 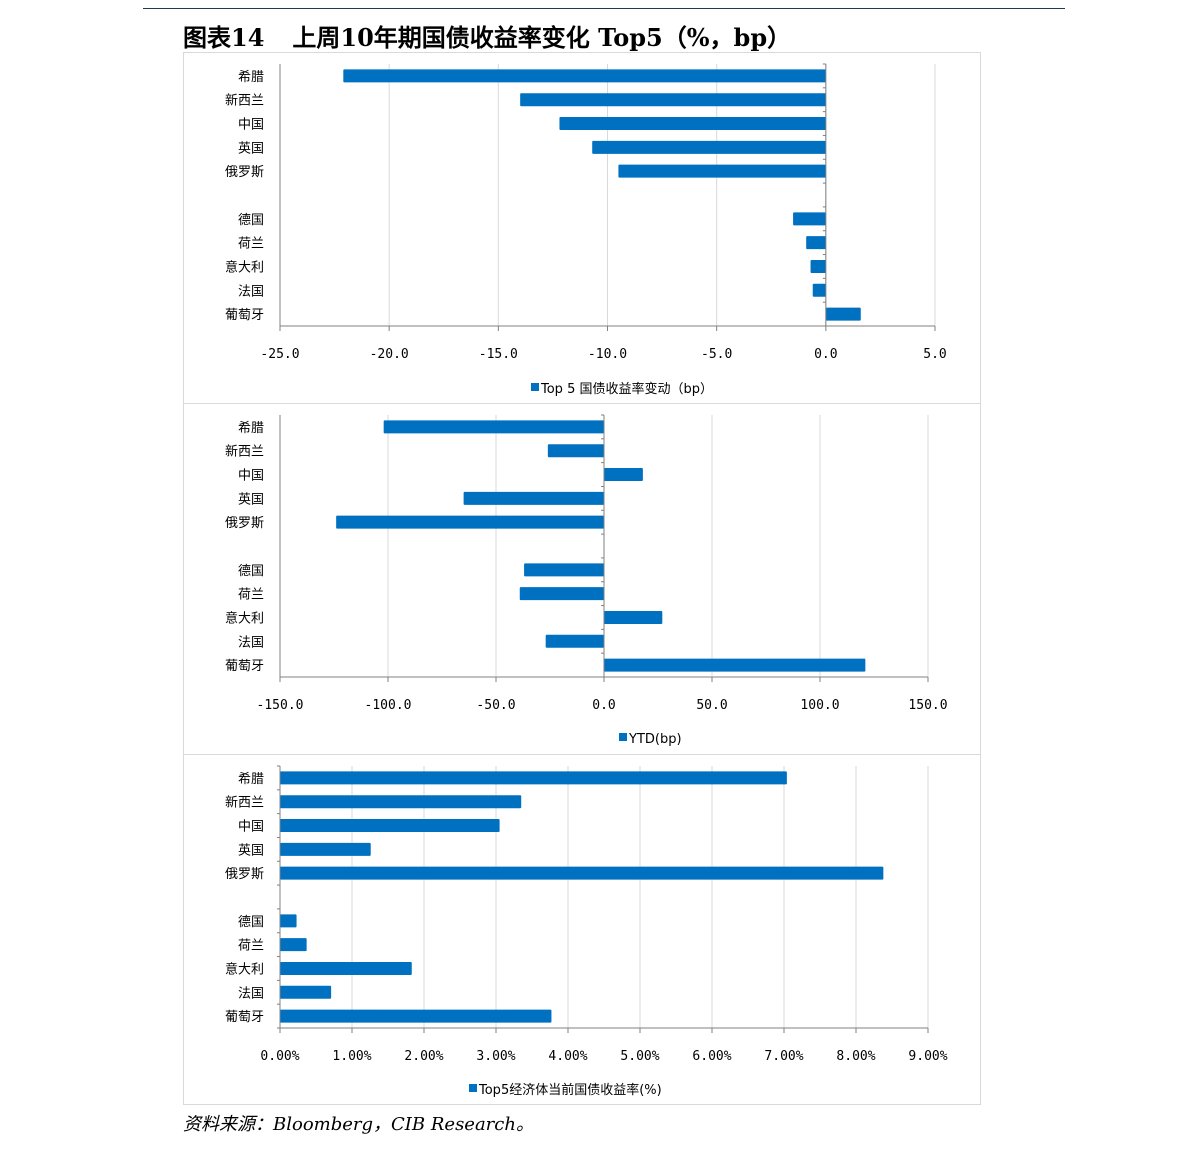 What do you see at coordinates (783, 1056) in the screenshot?
I see `x-tick-label: 7.00%` at bounding box center [783, 1056].